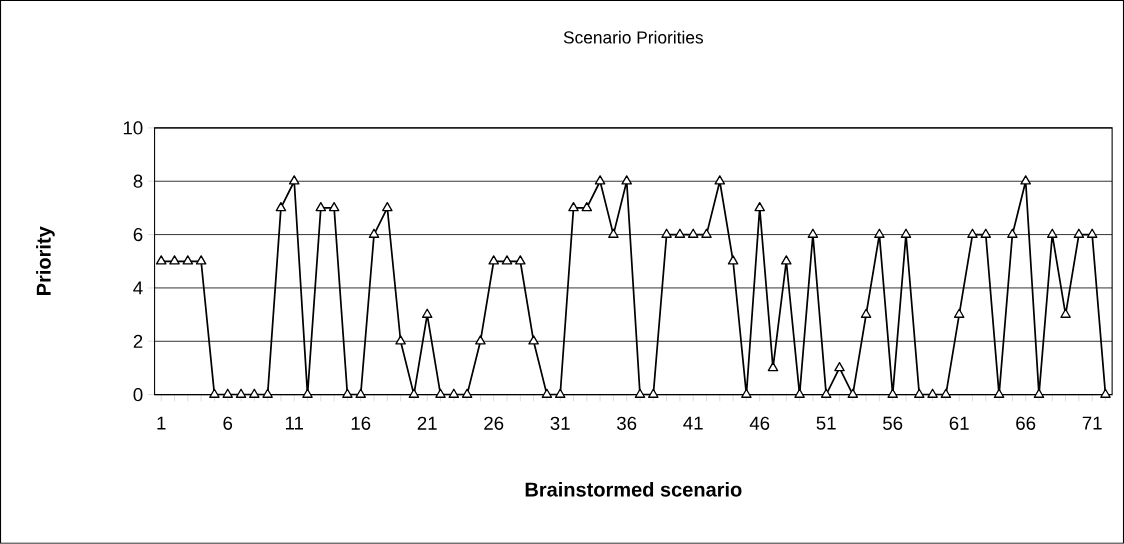  I want to click on x-tick-label: 16, so click(361, 423).